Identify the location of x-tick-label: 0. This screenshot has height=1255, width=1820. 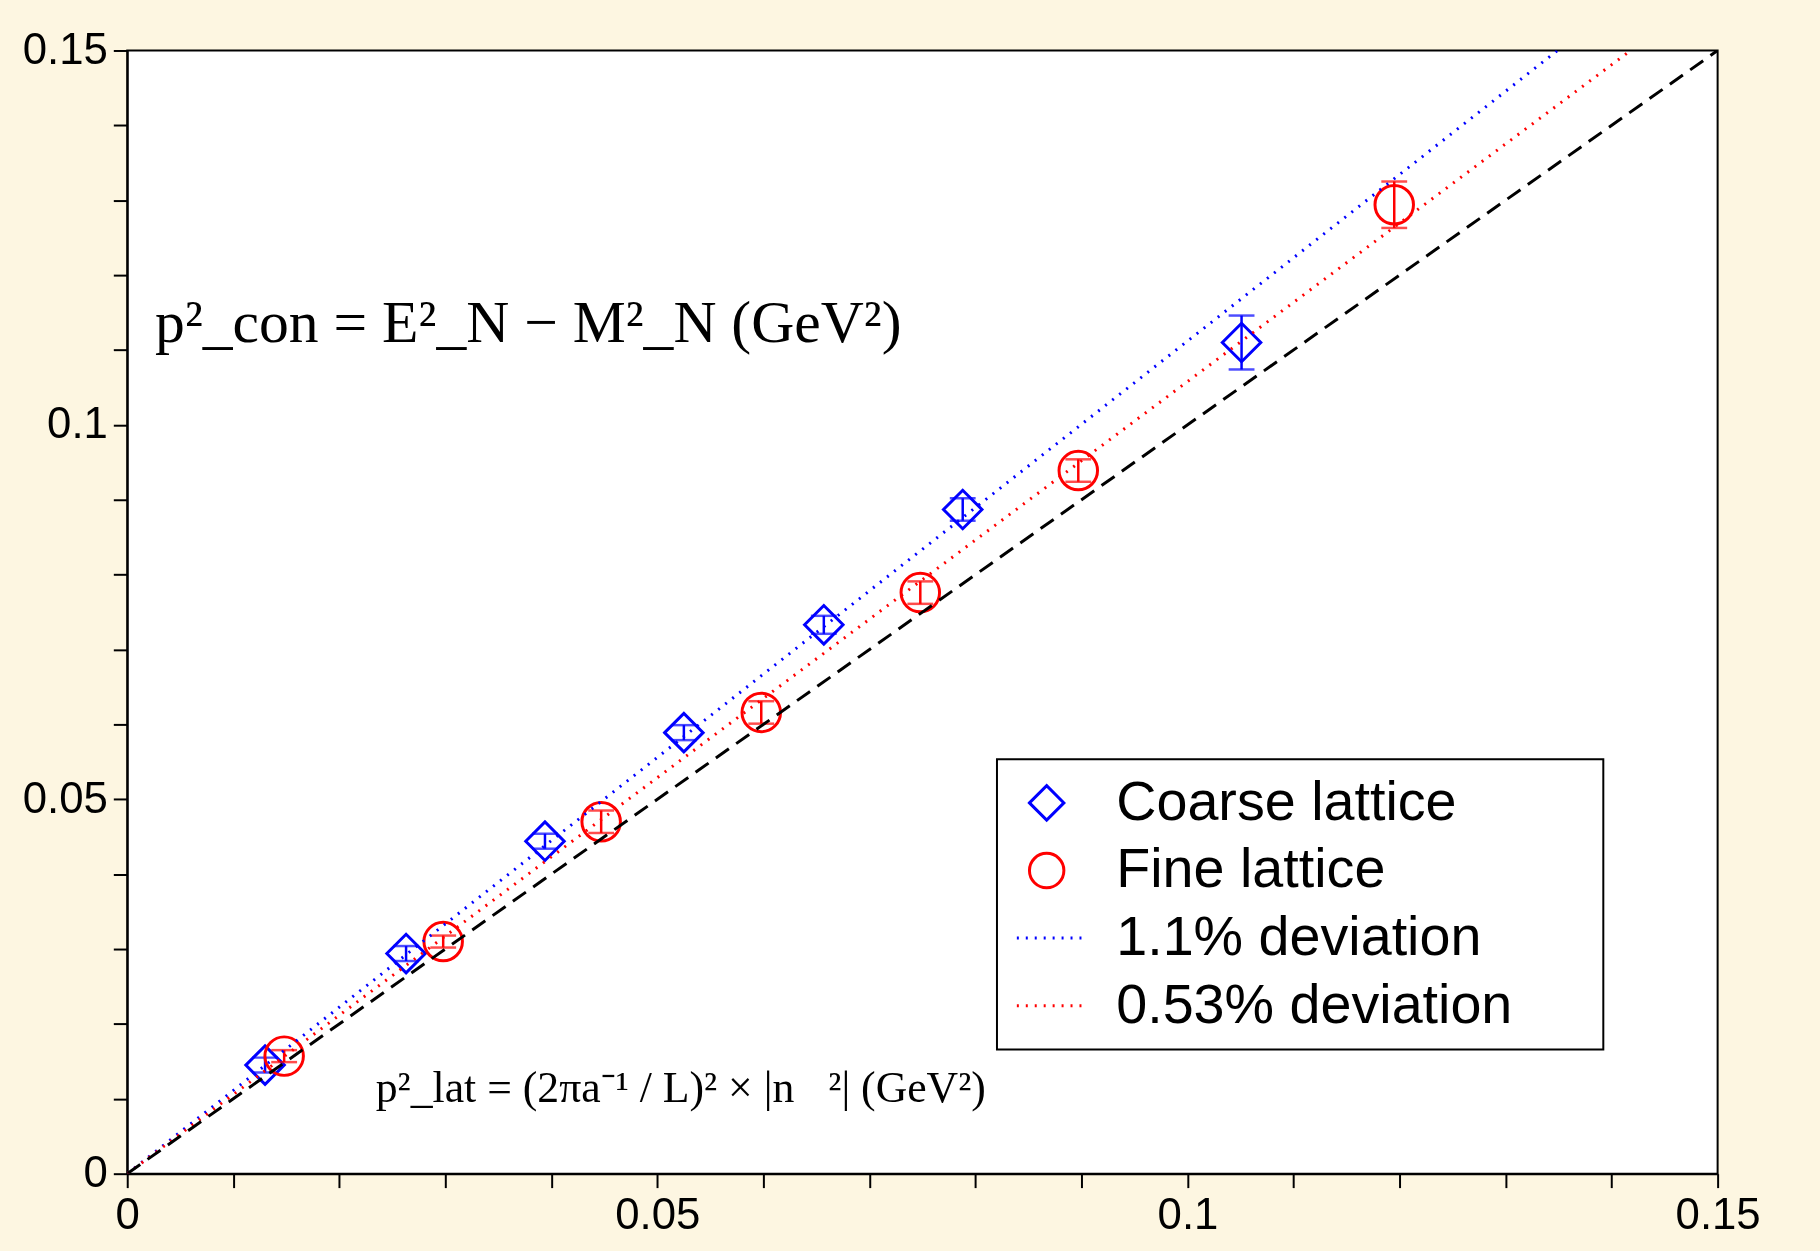
(127, 1213).